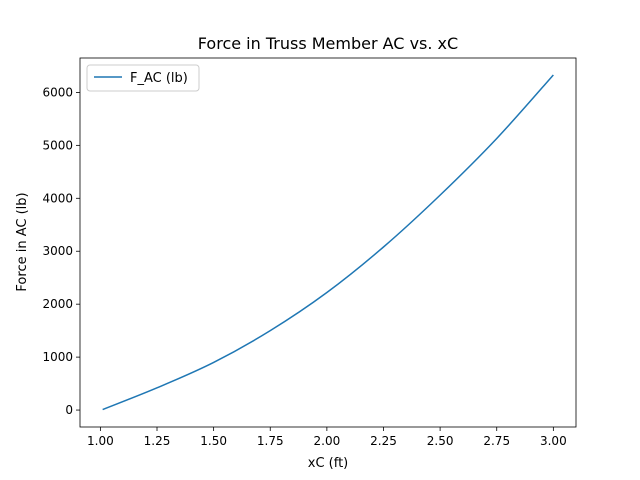 This screenshot has width=640, height=480. I want to click on y-tick-label: 0, so click(69, 410).